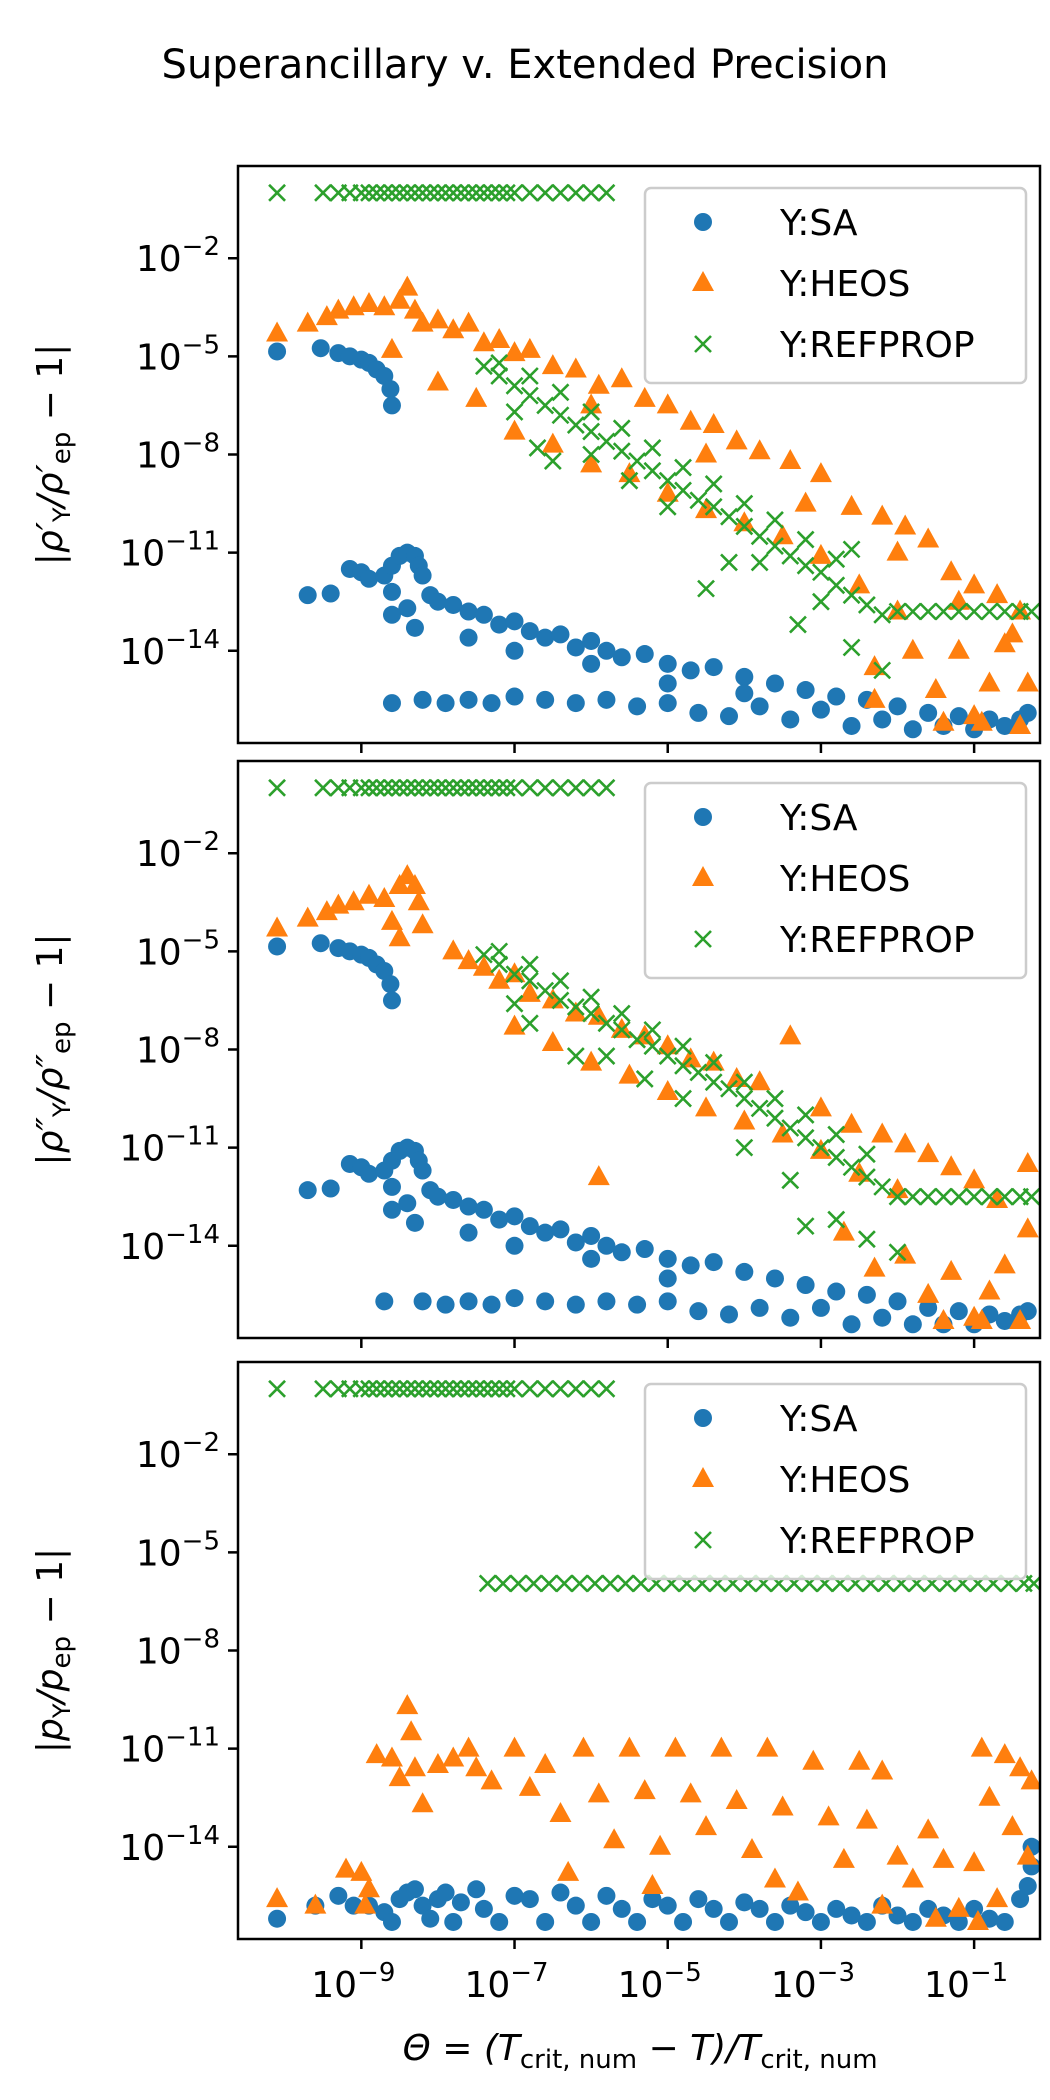 The width and height of the screenshot is (1050, 2100). Describe the element at coordinates (834, 1541) in the screenshot. I see `legend-item-refprop: Y:REFPROP` at that location.